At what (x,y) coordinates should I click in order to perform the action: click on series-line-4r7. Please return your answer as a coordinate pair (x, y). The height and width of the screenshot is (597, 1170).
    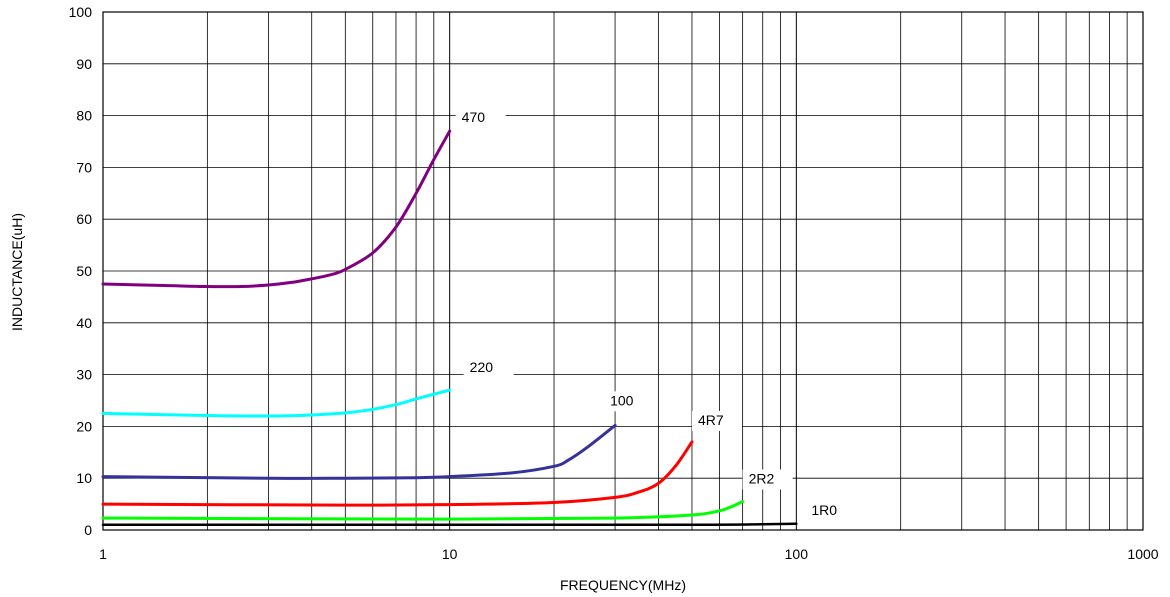
    Looking at the image, I should click on (397, 473).